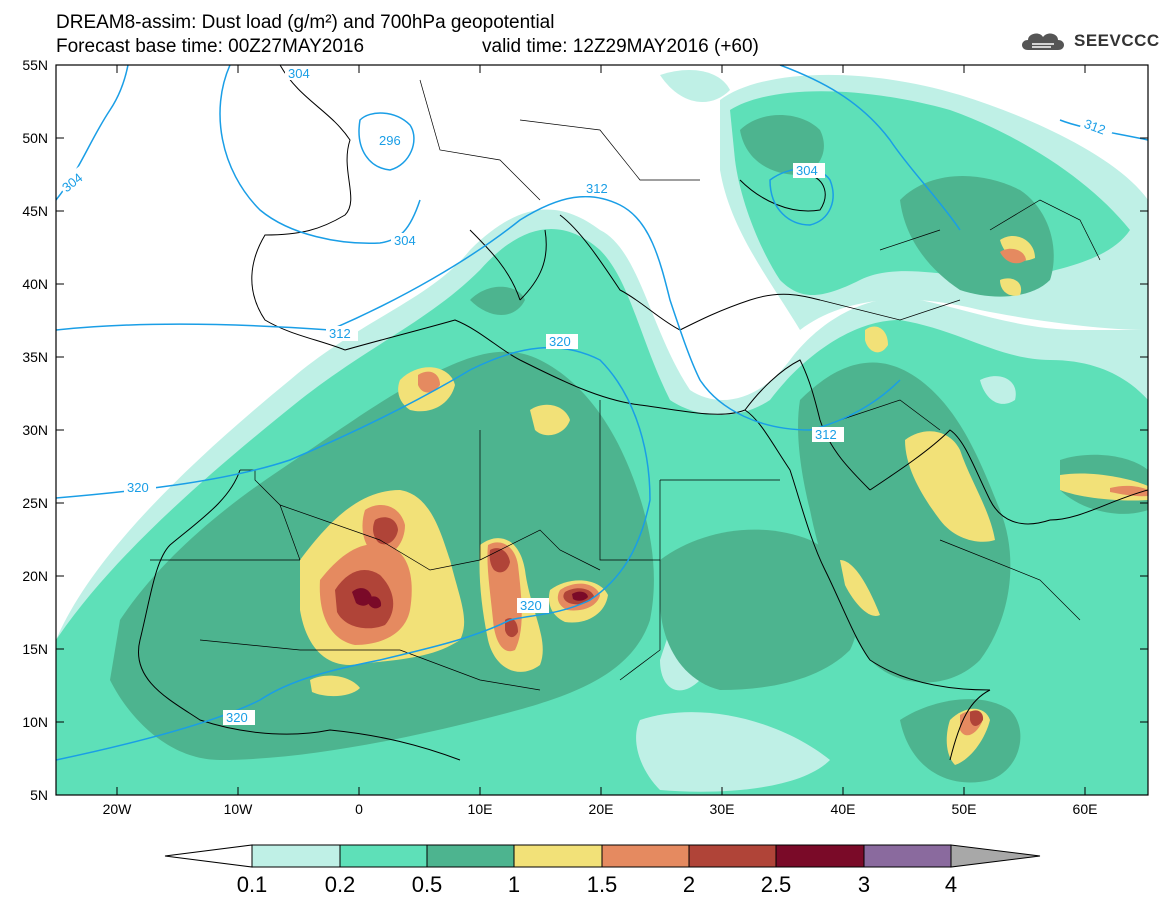  I want to click on lat-tick-label: 55N, so click(35, 65).